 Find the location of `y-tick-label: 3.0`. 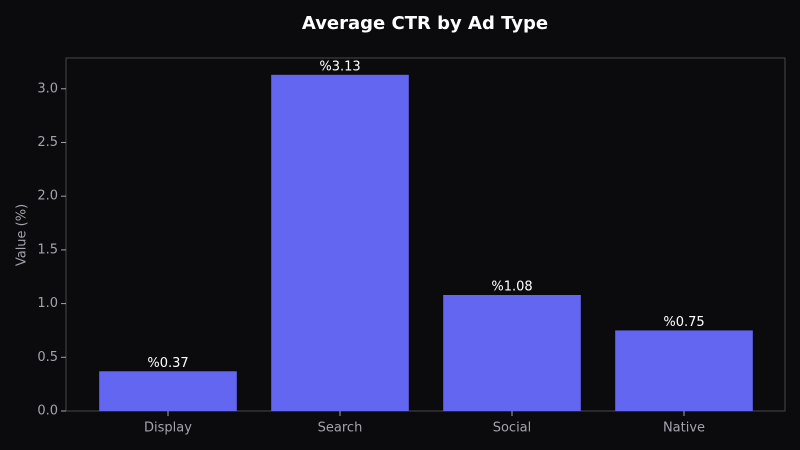

y-tick-label: 3.0 is located at coordinates (47, 88).